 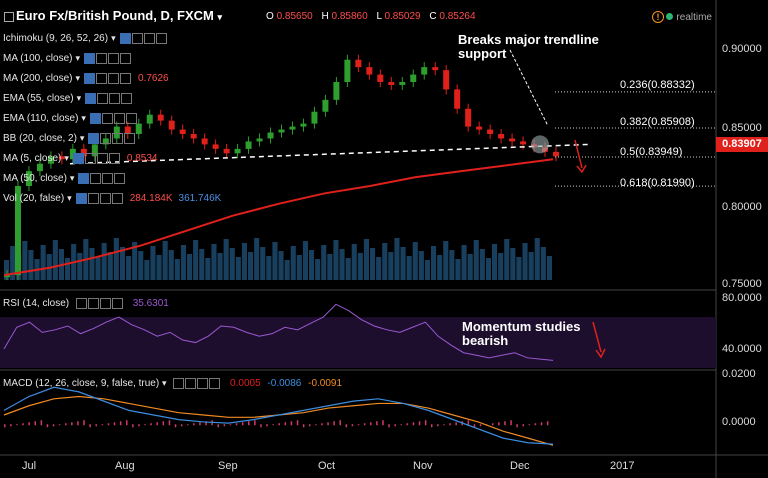 What do you see at coordinates (622, 466) in the screenshot?
I see `time-tick: 2017` at bounding box center [622, 466].